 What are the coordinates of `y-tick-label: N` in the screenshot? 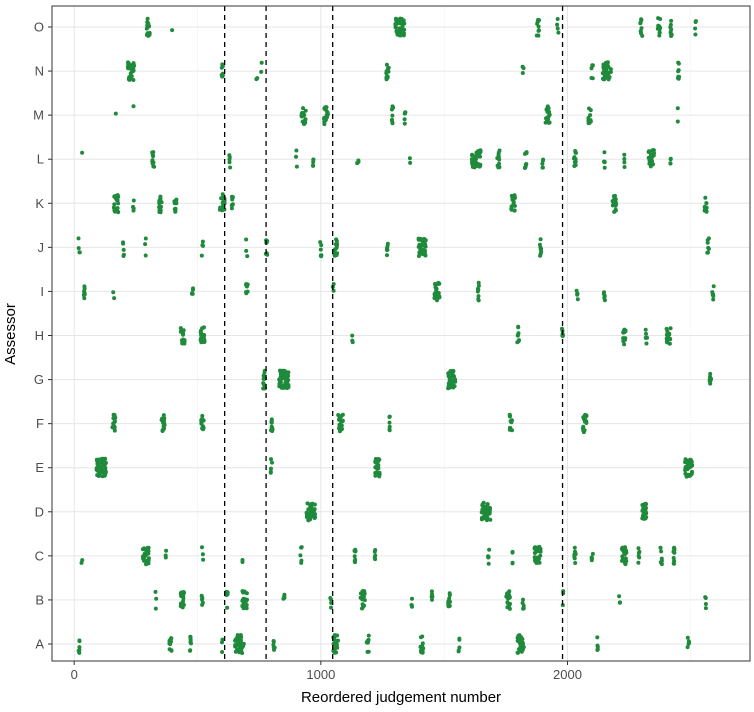 It's located at (39, 71).